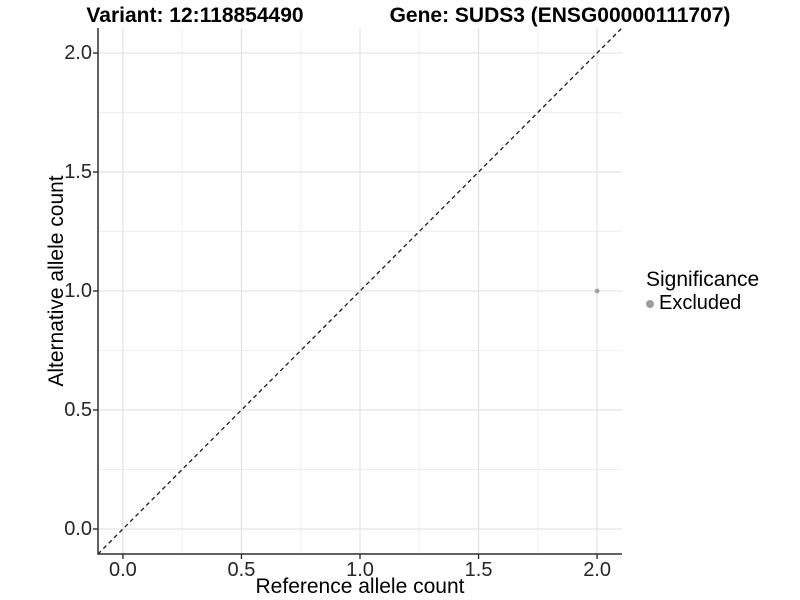  I want to click on plot-title-variant: Variant: 12:118854490, so click(195, 15).